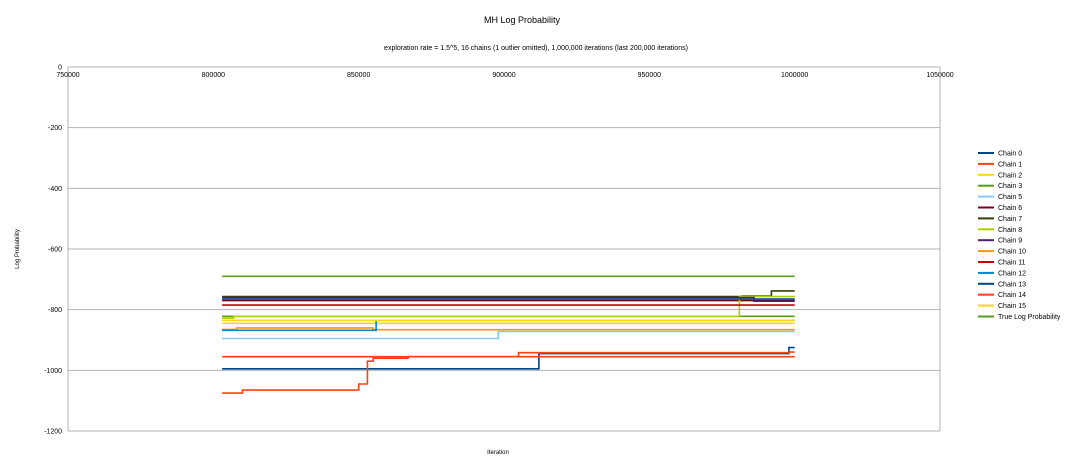 The height and width of the screenshot is (467, 1072). I want to click on series-lines, so click(508, 334).